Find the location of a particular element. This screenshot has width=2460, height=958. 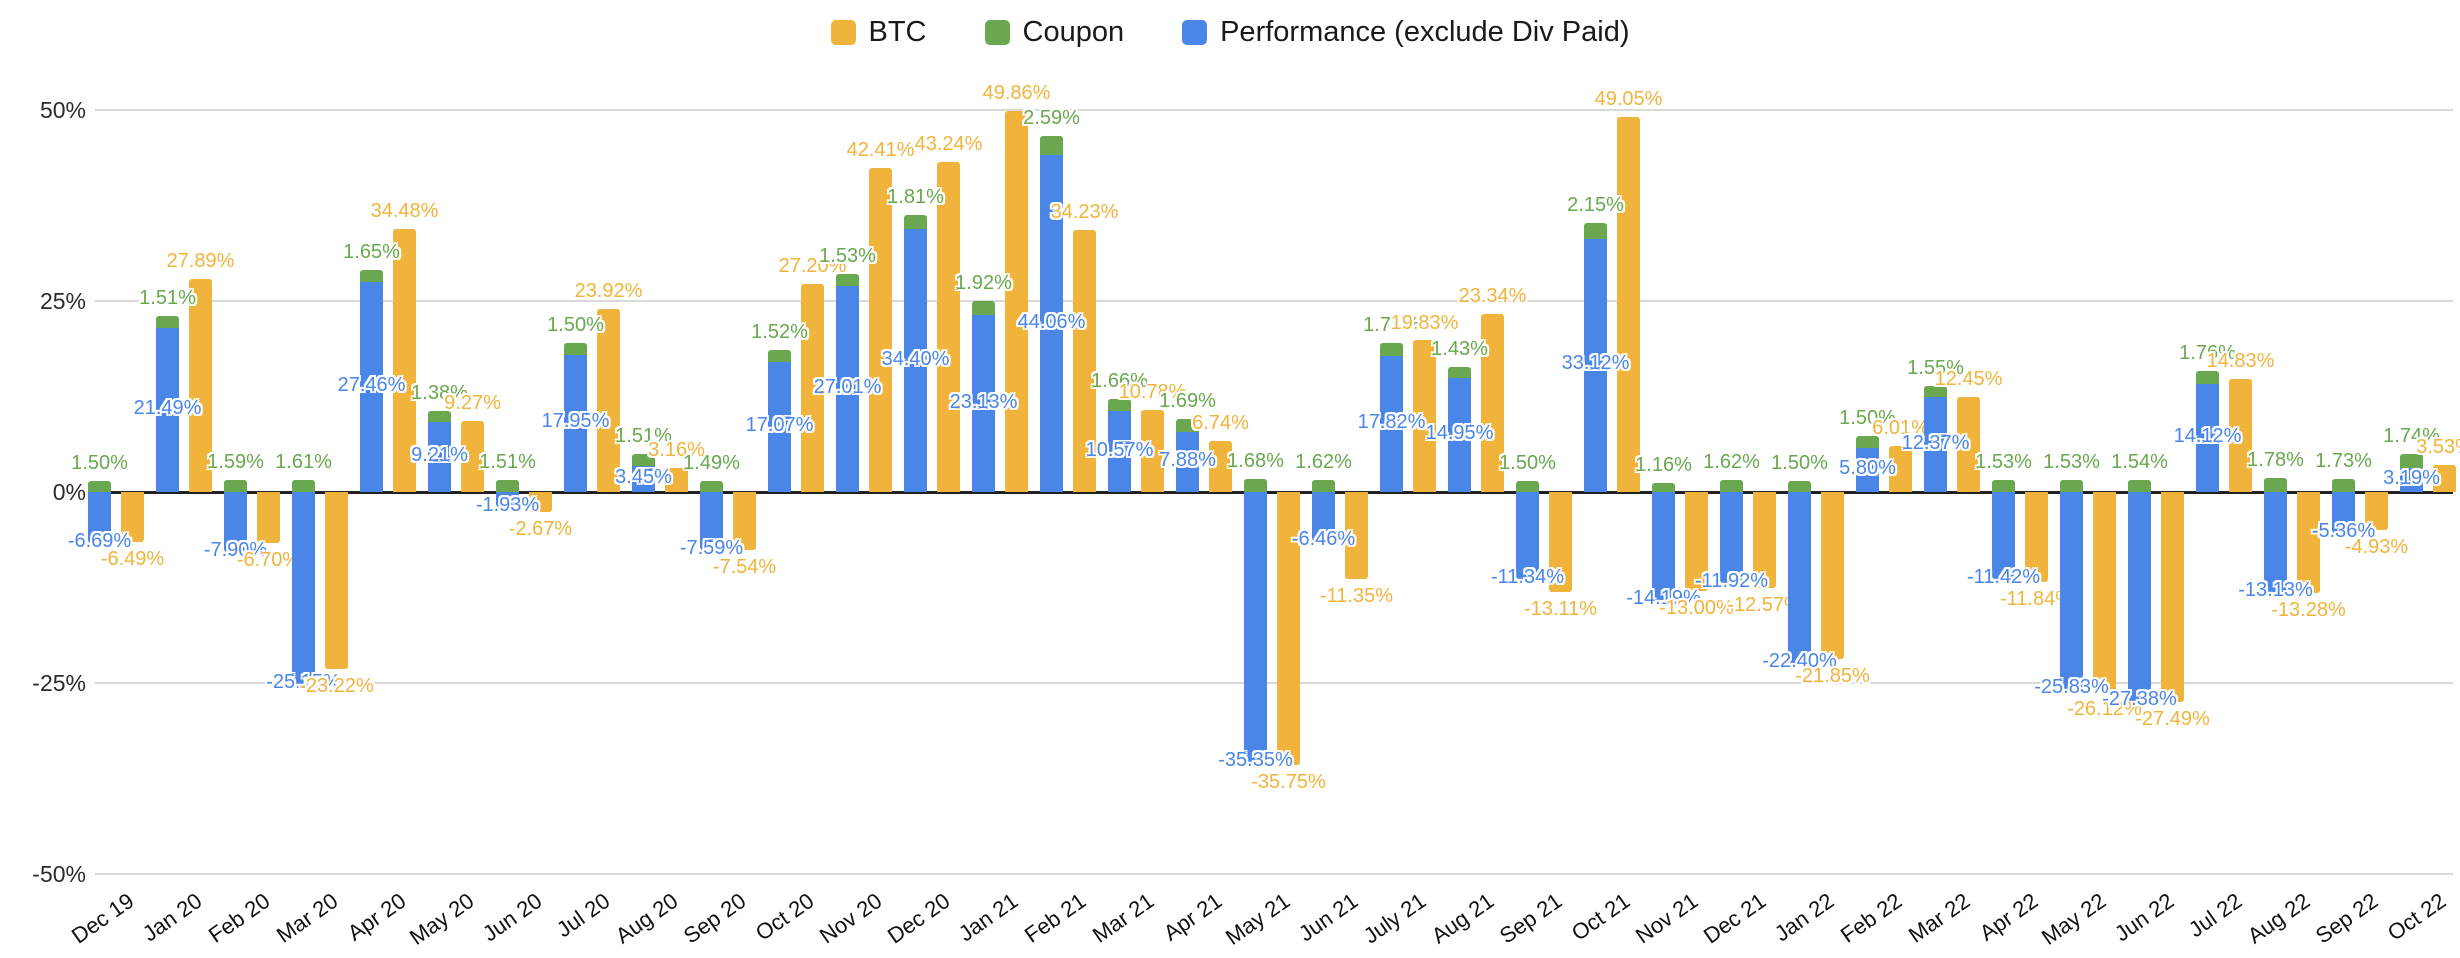

label-coupon-nov-20: 1.53% is located at coordinates (847, 255).